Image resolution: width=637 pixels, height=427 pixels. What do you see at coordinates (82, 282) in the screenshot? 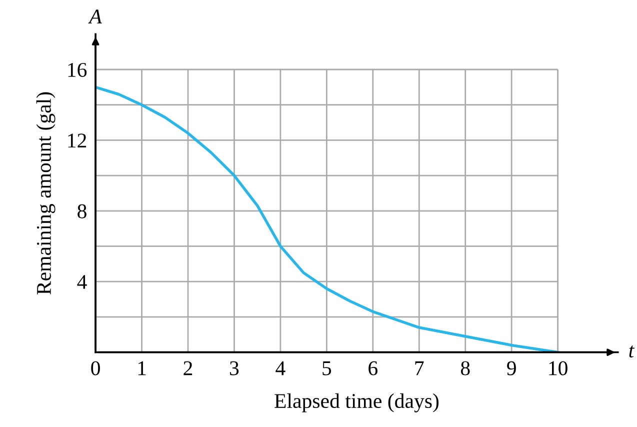
I see `y-tick-label: 4` at bounding box center [82, 282].